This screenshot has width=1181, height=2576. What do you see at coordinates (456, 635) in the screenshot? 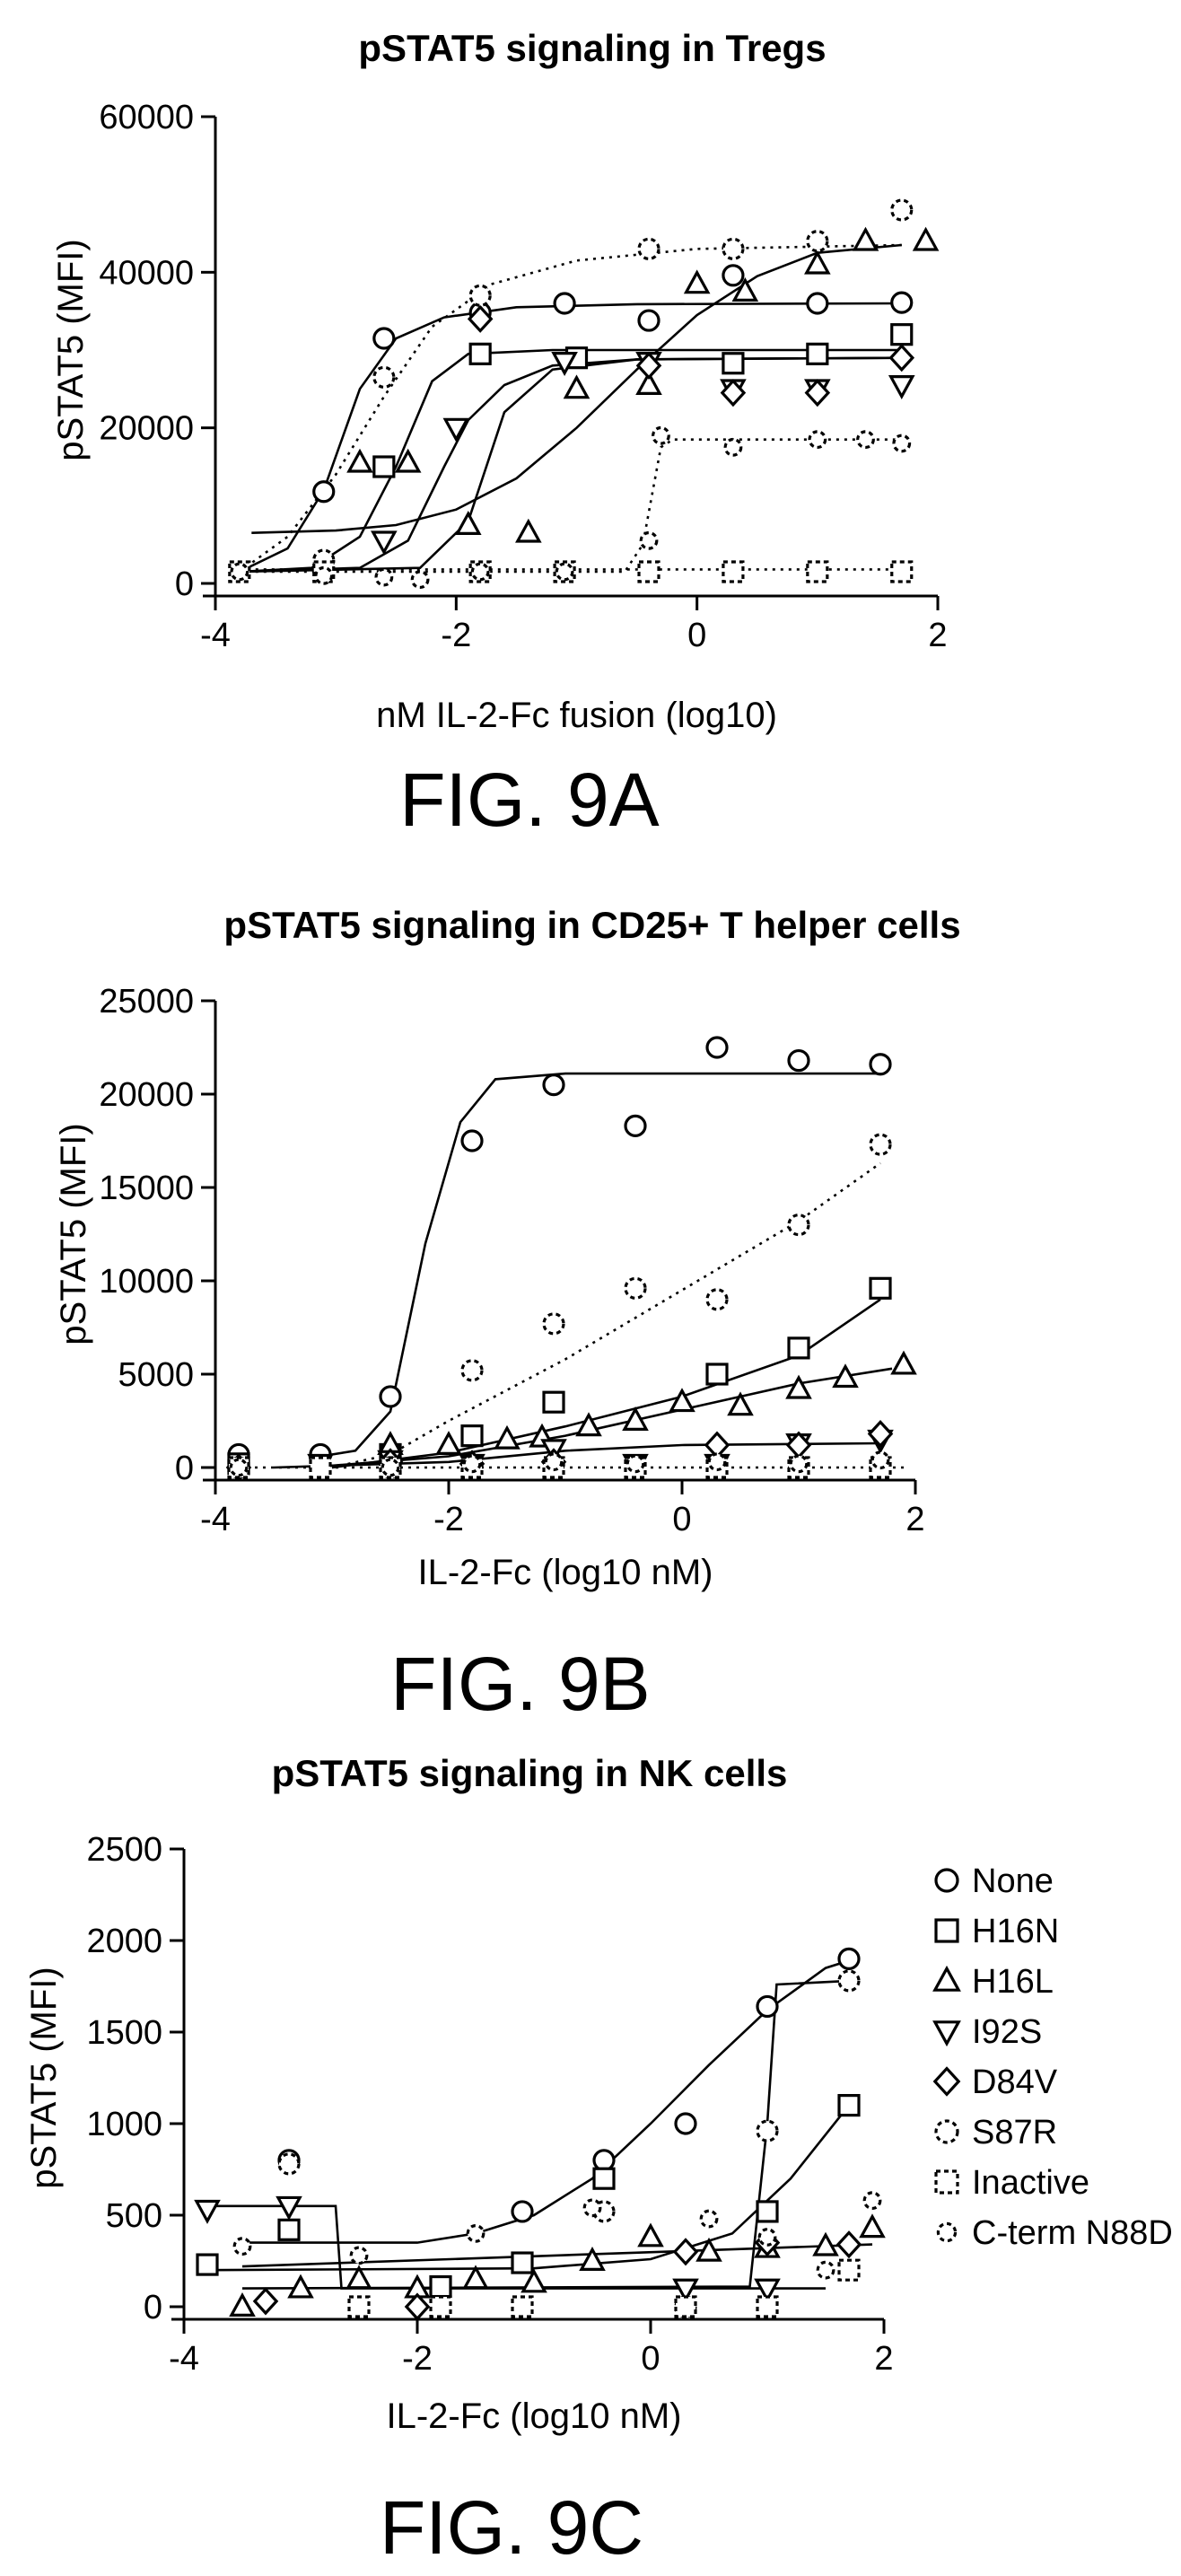
I see `x-tick-label: -2` at bounding box center [456, 635].